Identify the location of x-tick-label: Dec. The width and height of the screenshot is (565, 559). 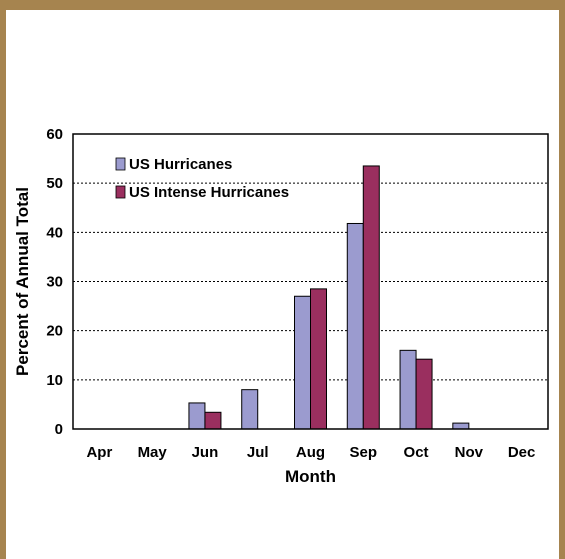
(522, 452).